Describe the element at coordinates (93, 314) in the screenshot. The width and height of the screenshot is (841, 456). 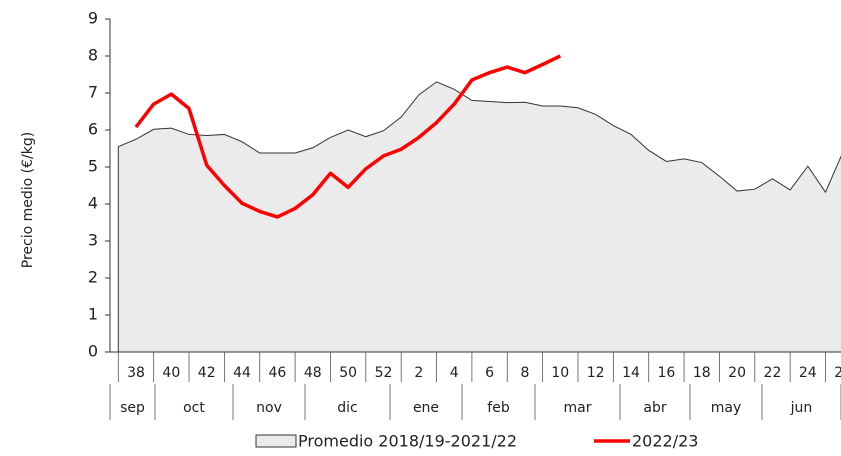
I see `y-tick-label: 1` at that location.